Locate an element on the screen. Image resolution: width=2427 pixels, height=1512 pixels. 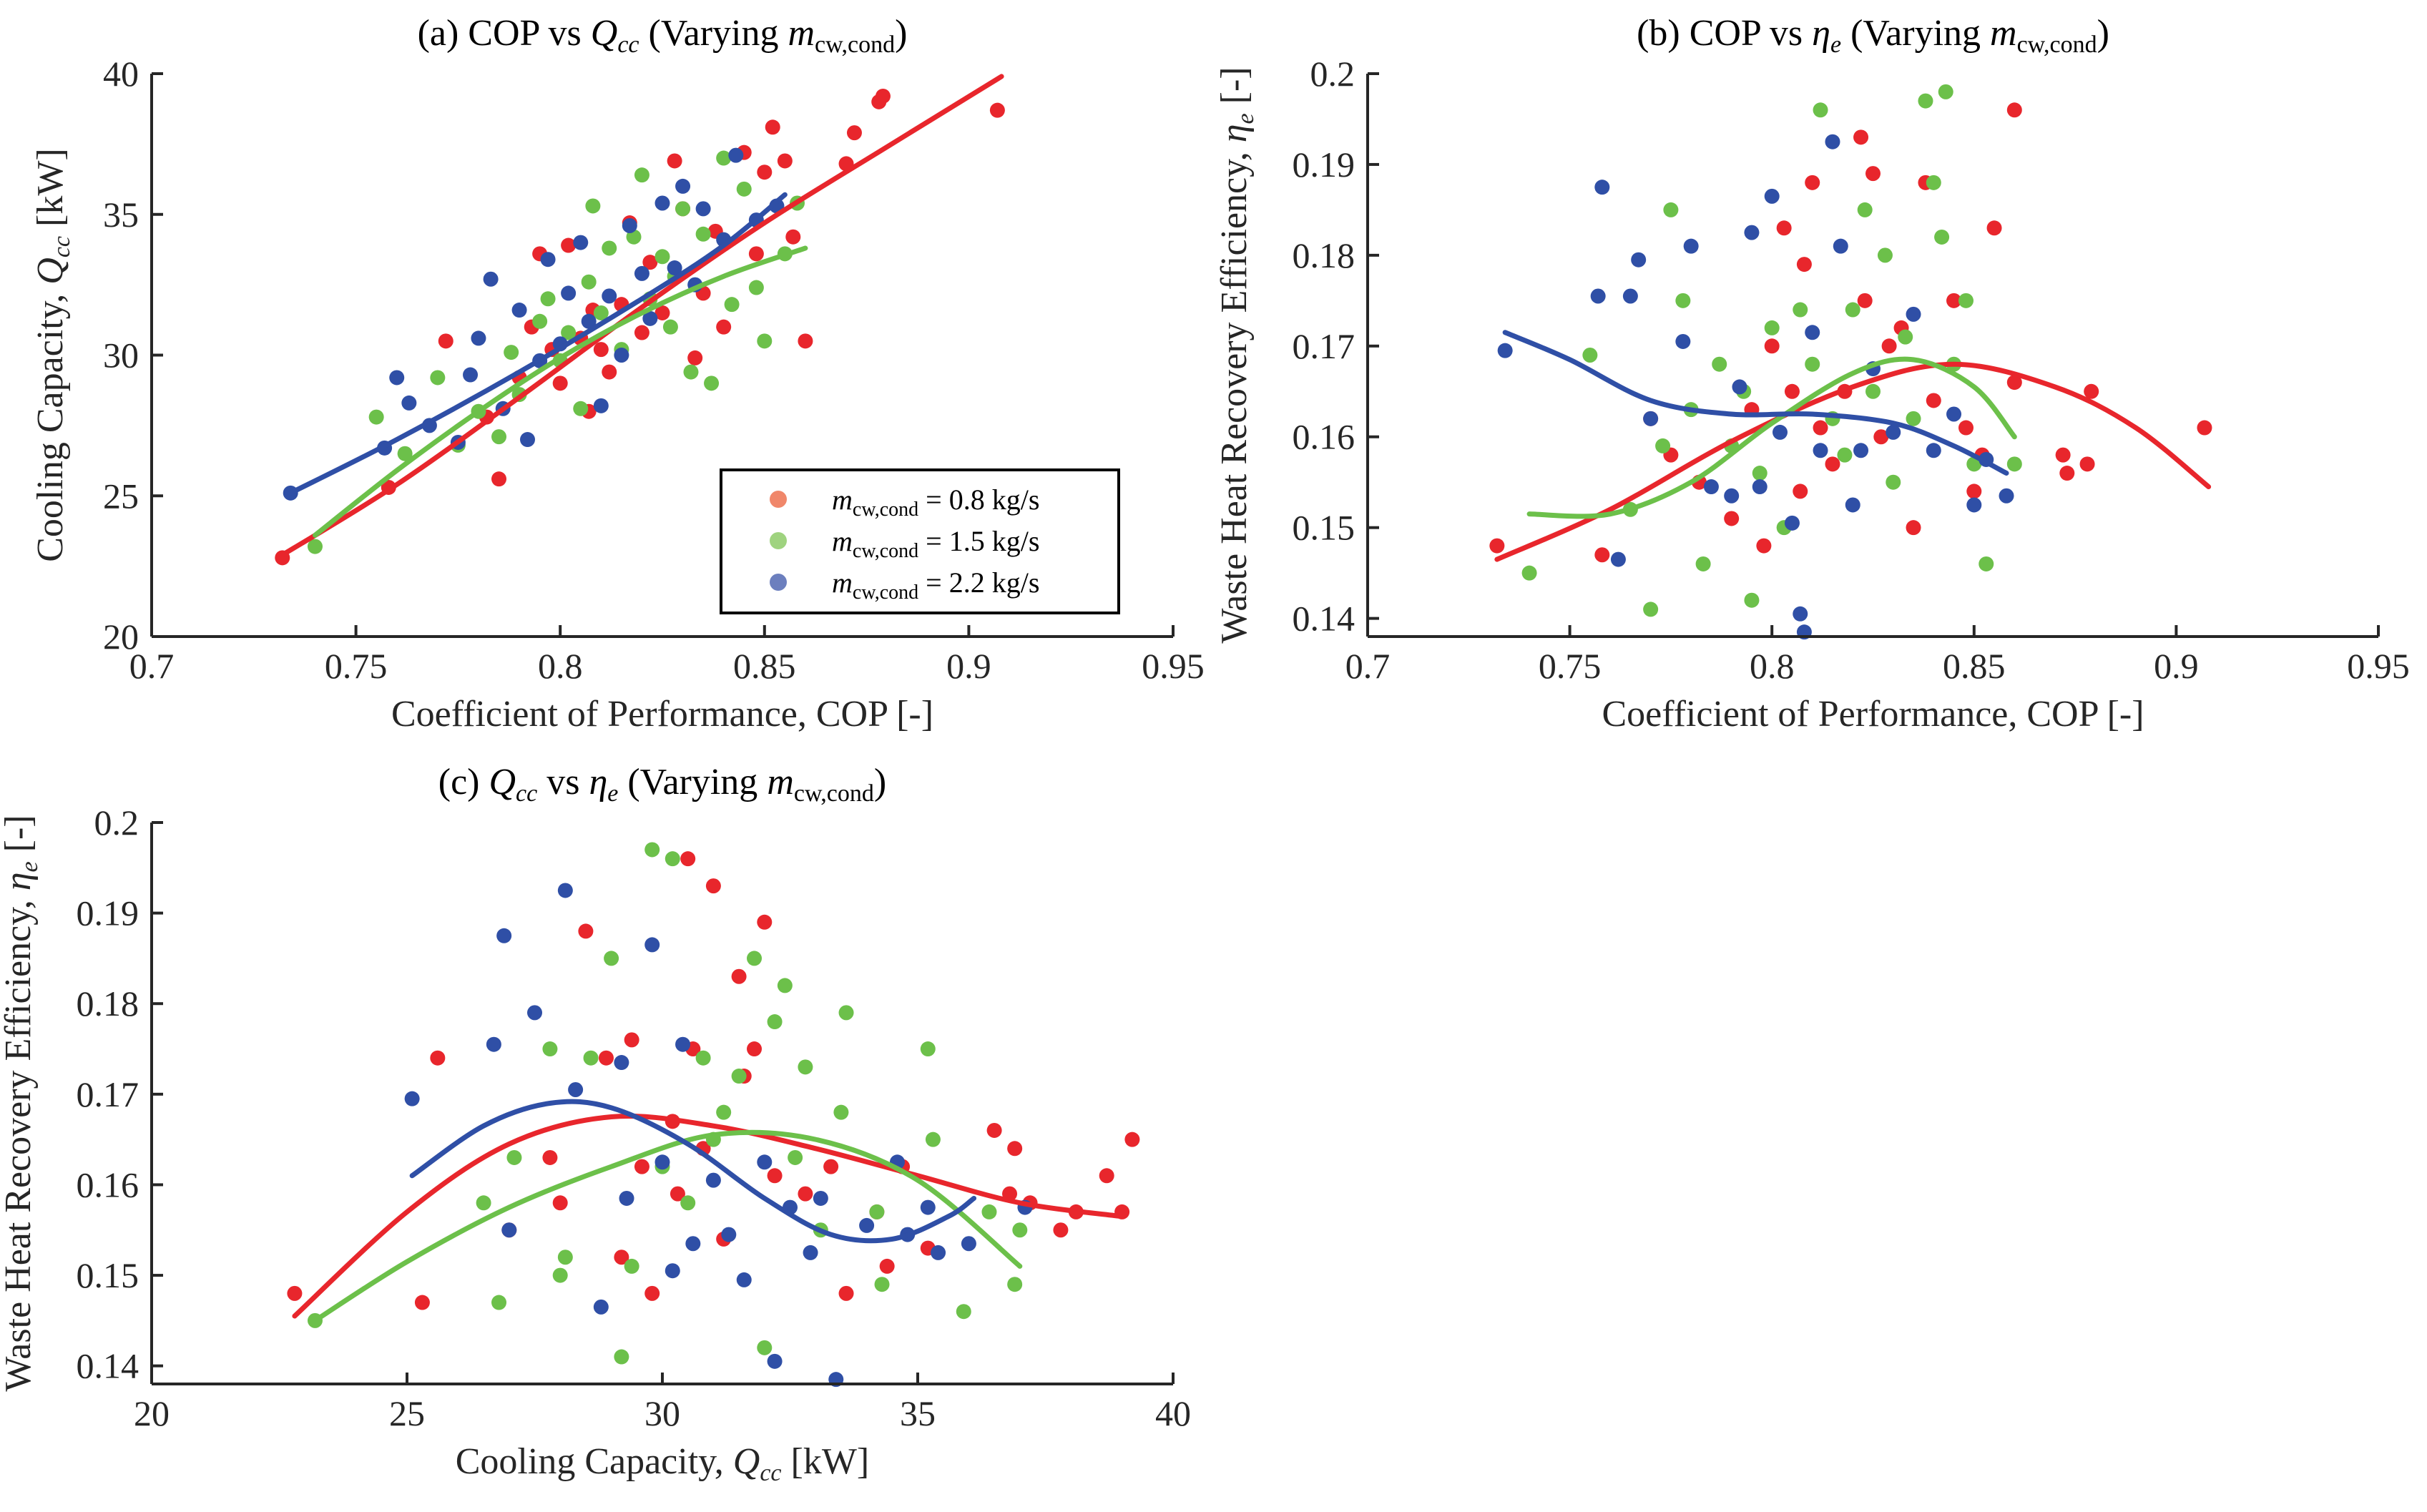
x-axis-label: Coefficient of Performance, COP [-] is located at coordinates (662, 714).